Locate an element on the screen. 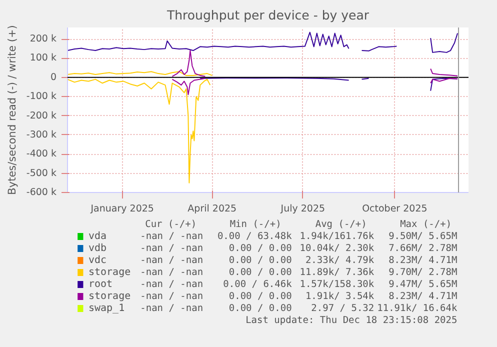  text: 11.91k/ 16.64k is located at coordinates (417, 308).